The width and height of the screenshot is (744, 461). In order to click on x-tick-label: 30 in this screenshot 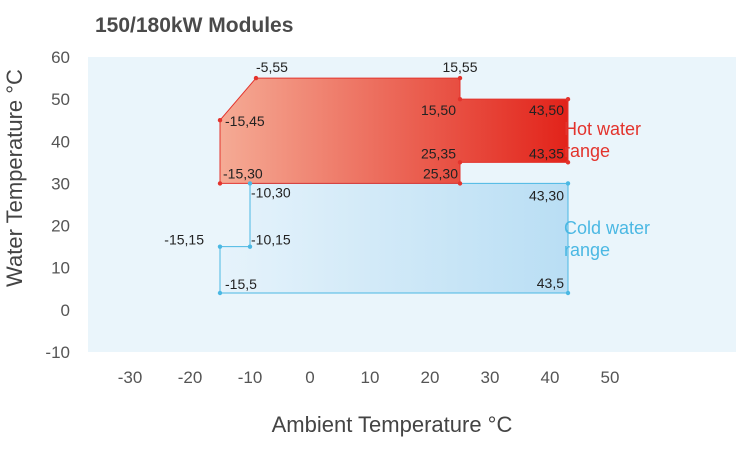, I will do `click(490, 377)`.